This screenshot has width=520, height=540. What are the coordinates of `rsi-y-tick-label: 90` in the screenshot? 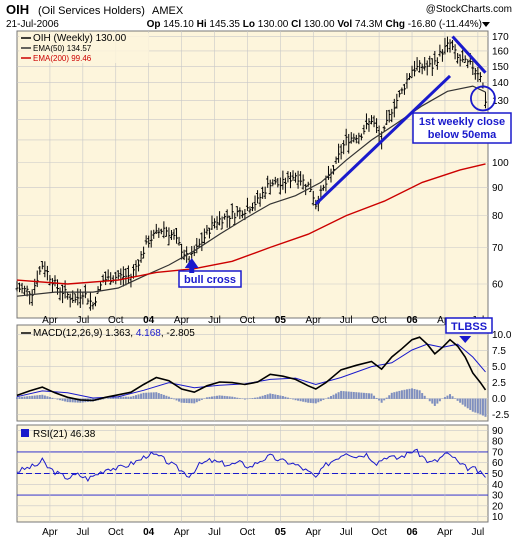 It's located at (498, 431).